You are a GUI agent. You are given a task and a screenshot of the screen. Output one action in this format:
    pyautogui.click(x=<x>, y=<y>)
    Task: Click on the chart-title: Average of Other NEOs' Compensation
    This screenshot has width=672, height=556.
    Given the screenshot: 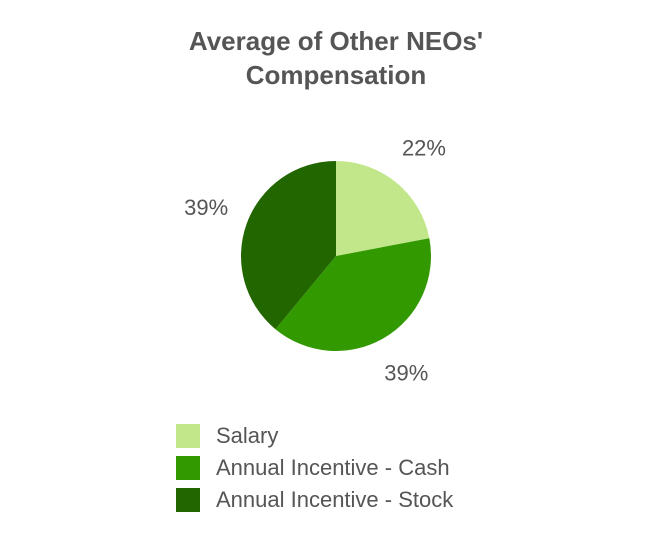 What is the action you would take?
    pyautogui.click(x=336, y=58)
    